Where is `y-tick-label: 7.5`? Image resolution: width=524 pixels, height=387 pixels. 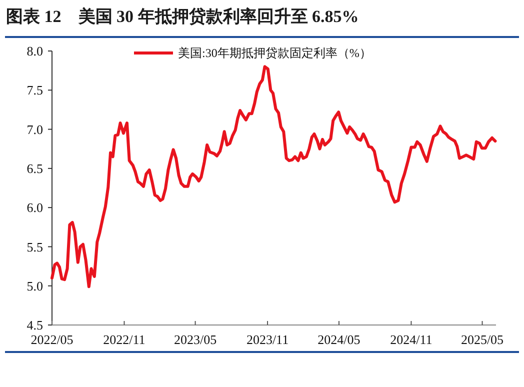
y-tick-label: 7.5 is located at coordinates (34, 90).